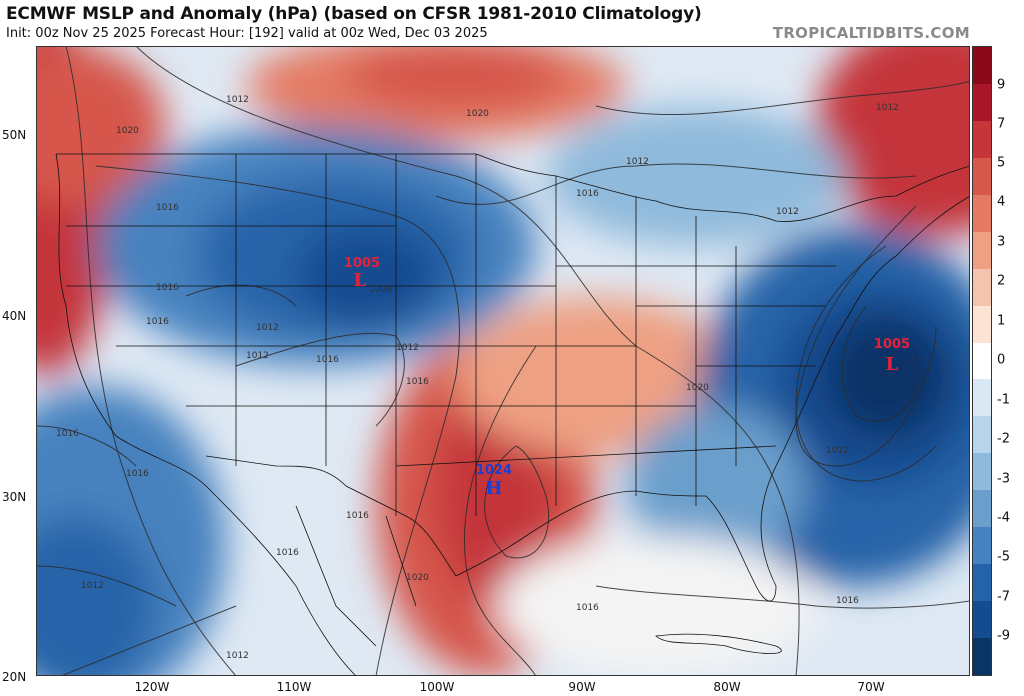 This screenshot has height=696, width=1024. Describe the element at coordinates (437, 687) in the screenshot. I see `lon-label-100w: 100W` at that location.